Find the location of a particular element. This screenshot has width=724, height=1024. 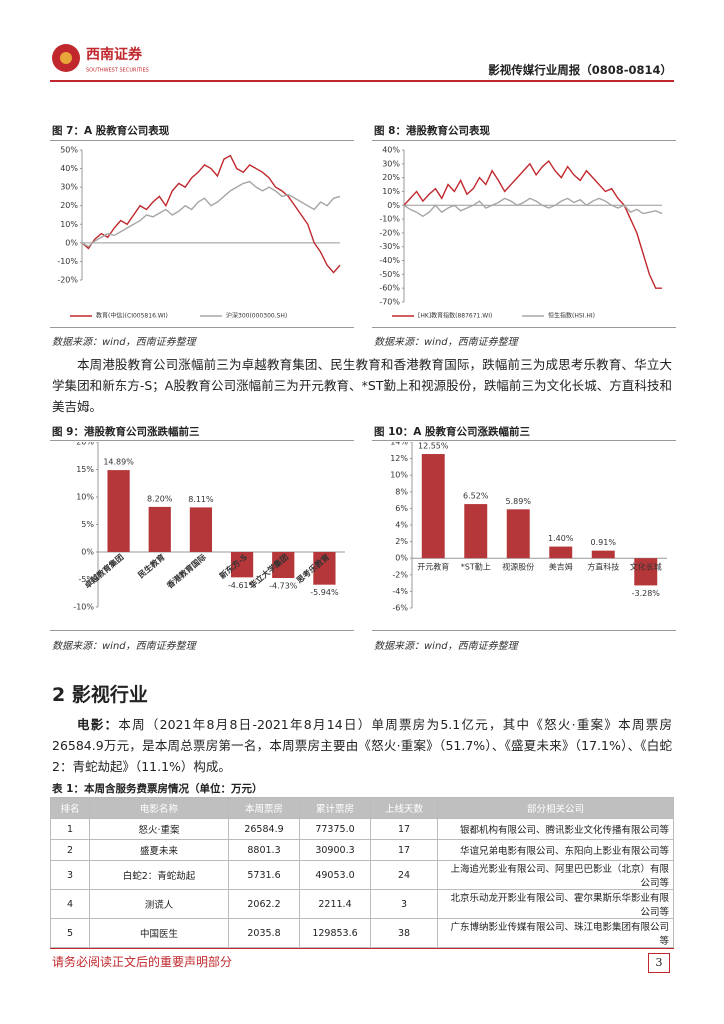

table-cell: 银都机构有限公司、腾讯影业文化传播有限公司等 is located at coordinates (555, 829).